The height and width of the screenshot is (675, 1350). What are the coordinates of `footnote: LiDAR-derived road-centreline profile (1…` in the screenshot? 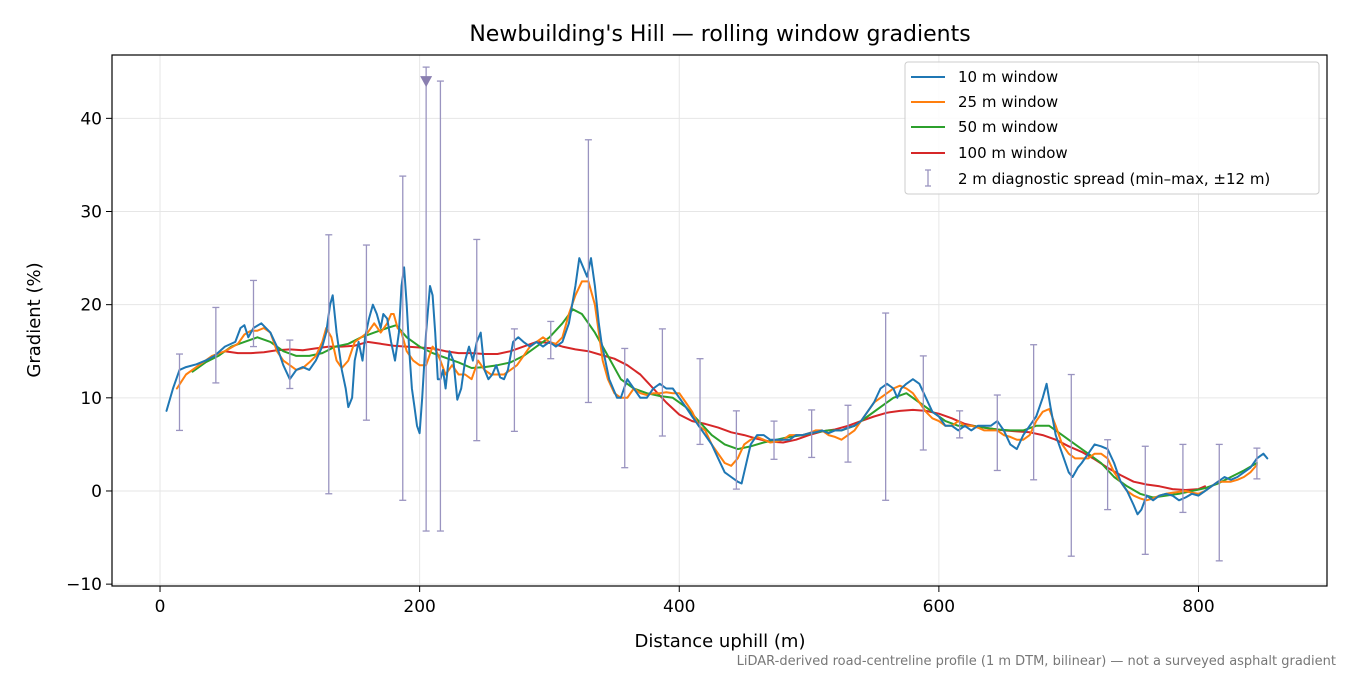 It's located at (1036, 661).